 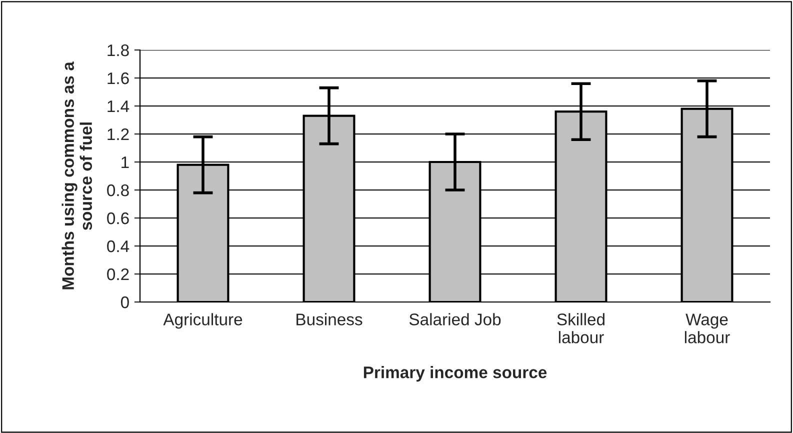 What do you see at coordinates (124, 302) in the screenshot?
I see `y-tick-label: 0` at bounding box center [124, 302].